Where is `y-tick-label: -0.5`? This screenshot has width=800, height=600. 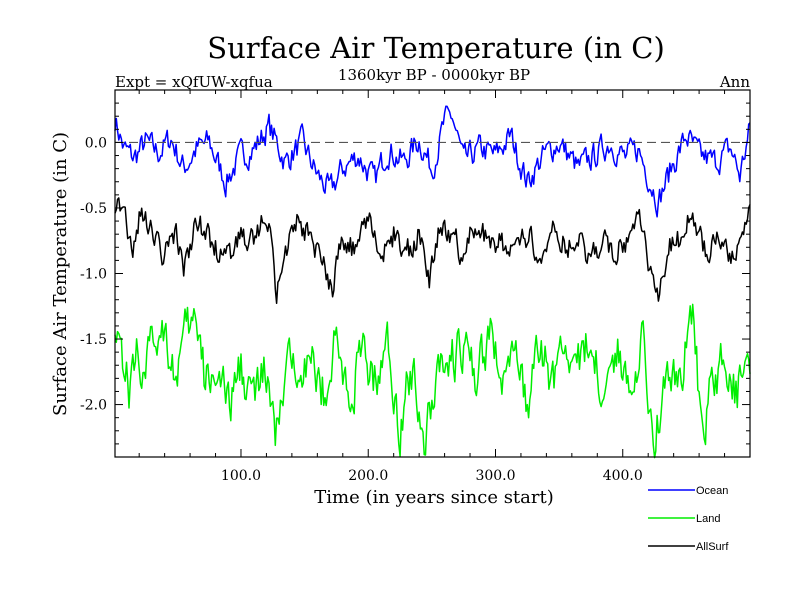 y-tick-label: -0.5 is located at coordinates (93, 209).